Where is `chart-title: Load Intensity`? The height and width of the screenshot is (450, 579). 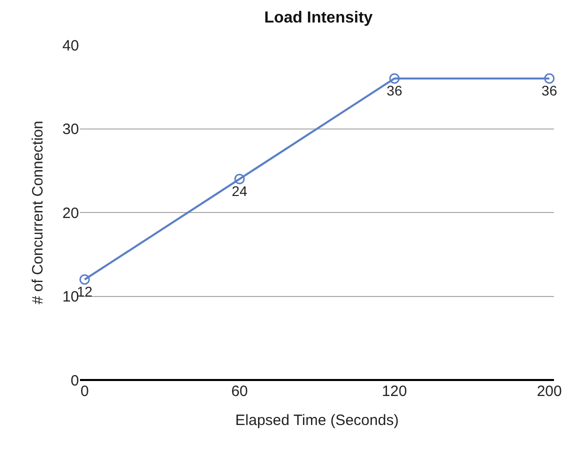 chart-title: Load Intensity is located at coordinates (318, 17).